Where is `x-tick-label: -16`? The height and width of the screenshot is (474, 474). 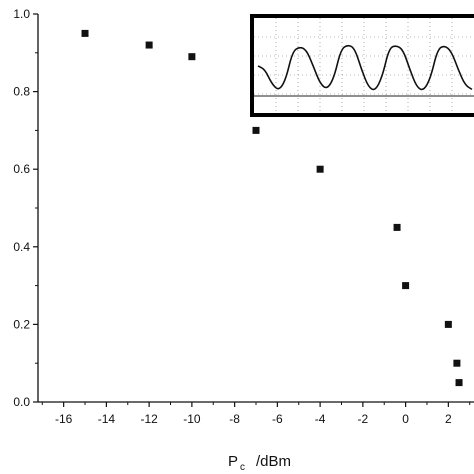
x-tick-label: -16 is located at coordinates (64, 419).